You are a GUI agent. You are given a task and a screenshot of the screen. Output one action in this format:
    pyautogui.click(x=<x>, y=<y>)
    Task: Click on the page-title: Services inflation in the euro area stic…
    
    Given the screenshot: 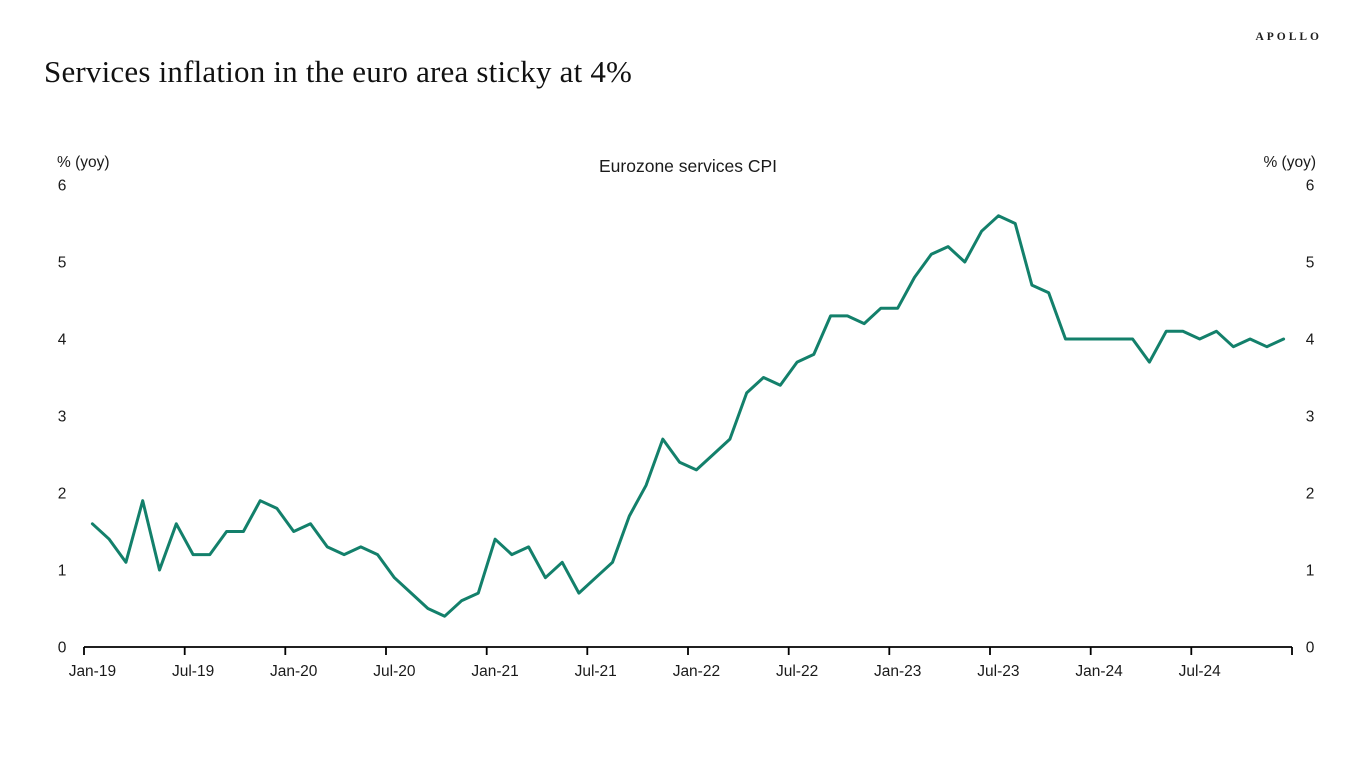 What is the action you would take?
    pyautogui.click(x=338, y=71)
    